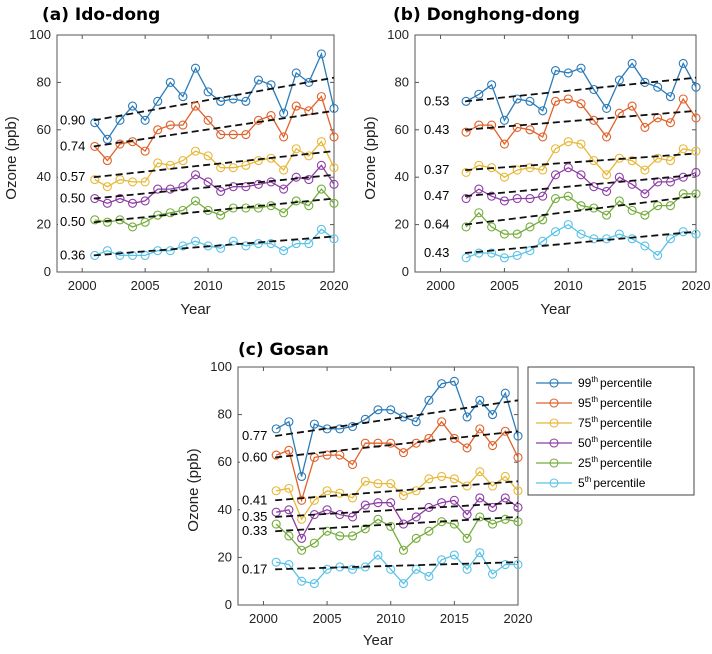  What do you see at coordinates (405, 271) in the screenshot?
I see `y-tick-label: 0` at bounding box center [405, 271].